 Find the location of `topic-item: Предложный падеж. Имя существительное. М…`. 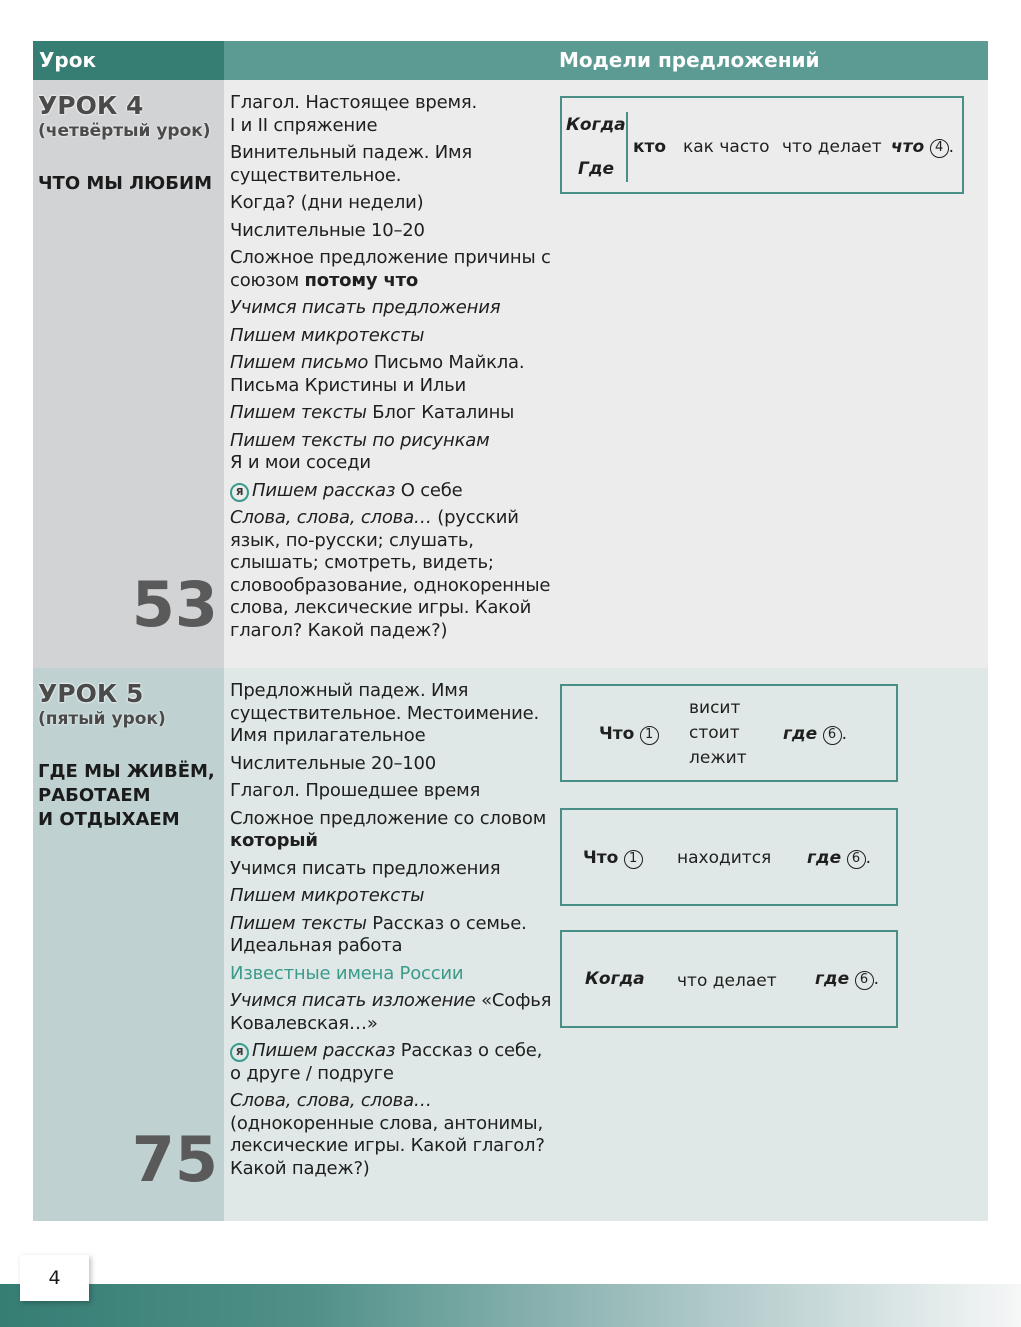

topic-item: Предложный падеж. Имя существительное. М… is located at coordinates (392, 714).